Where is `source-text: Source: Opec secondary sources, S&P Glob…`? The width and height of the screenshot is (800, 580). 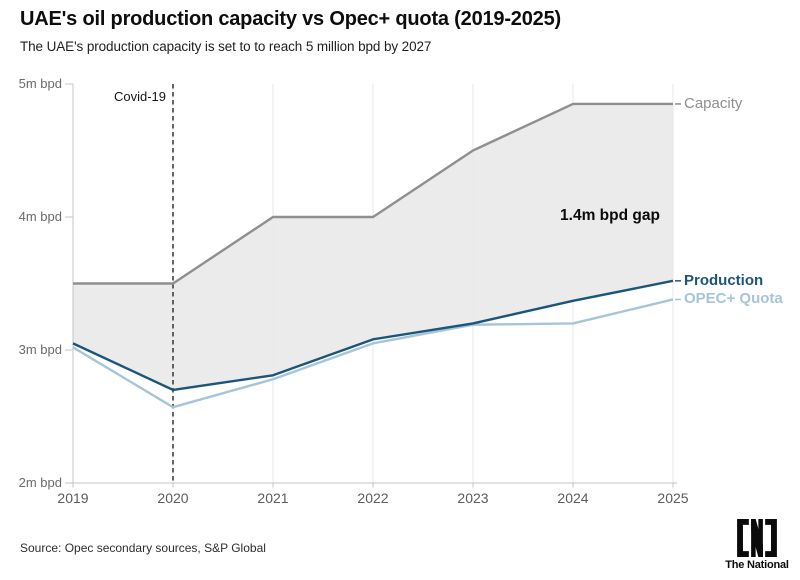
source-text: Source: Opec secondary sources, S&P Glob… is located at coordinates (143, 548).